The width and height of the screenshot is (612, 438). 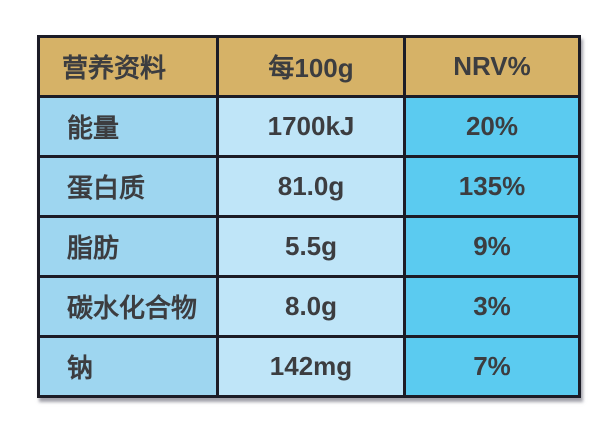 I want to click on row-nrv-cell: 7%, so click(x=492, y=366).